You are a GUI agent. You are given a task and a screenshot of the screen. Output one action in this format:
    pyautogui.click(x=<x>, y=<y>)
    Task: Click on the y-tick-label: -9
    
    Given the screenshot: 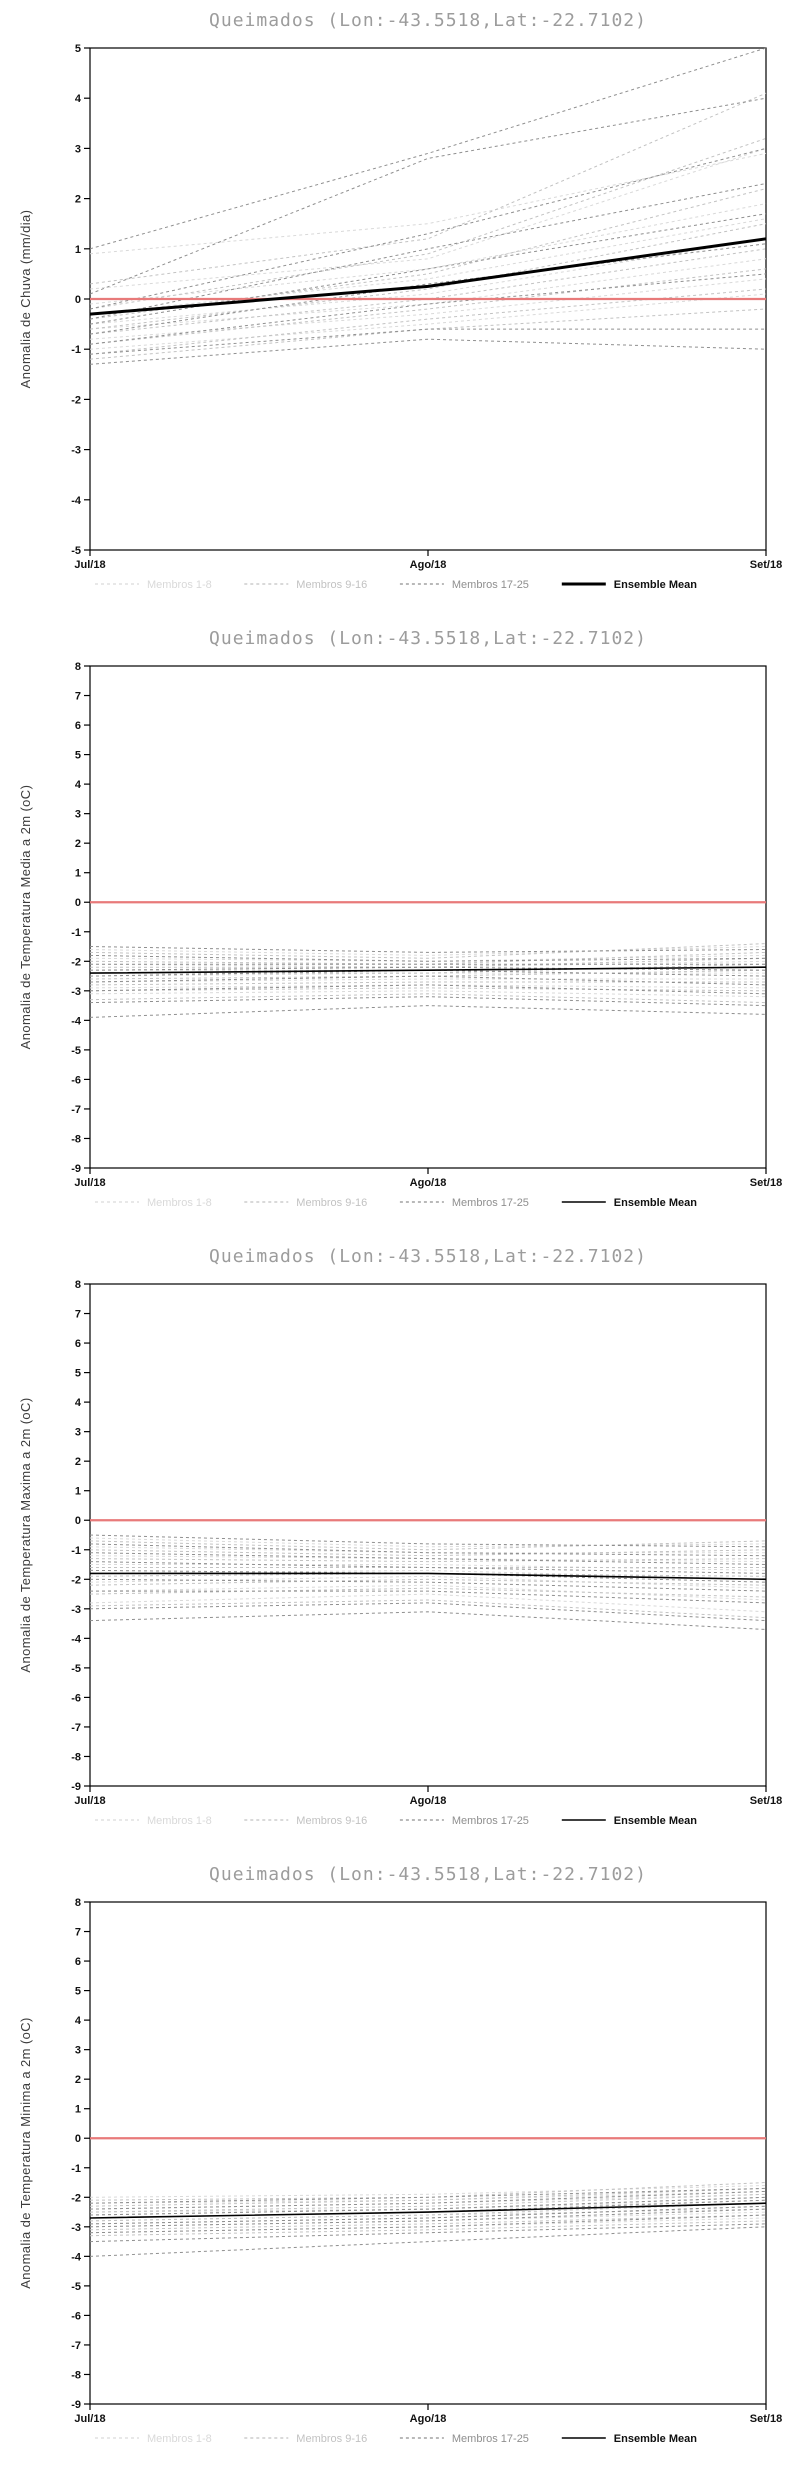 What is the action you would take?
    pyautogui.click(x=76, y=2405)
    